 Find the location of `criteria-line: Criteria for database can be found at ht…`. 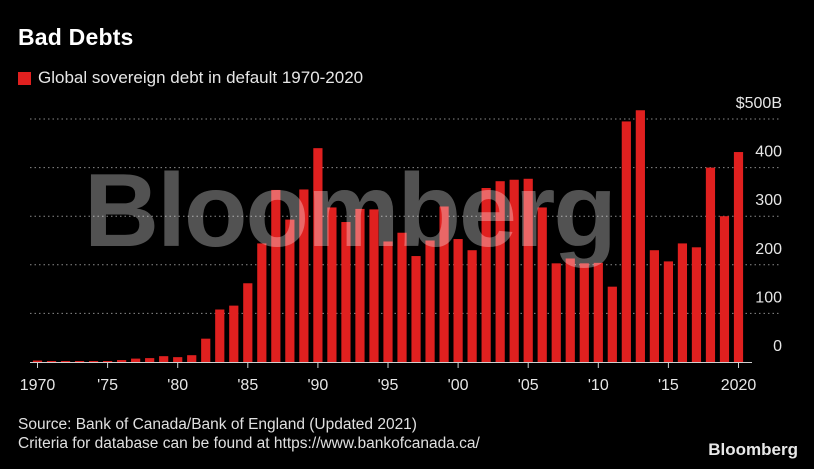

criteria-line: Criteria for database can be found at ht… is located at coordinates (249, 443).